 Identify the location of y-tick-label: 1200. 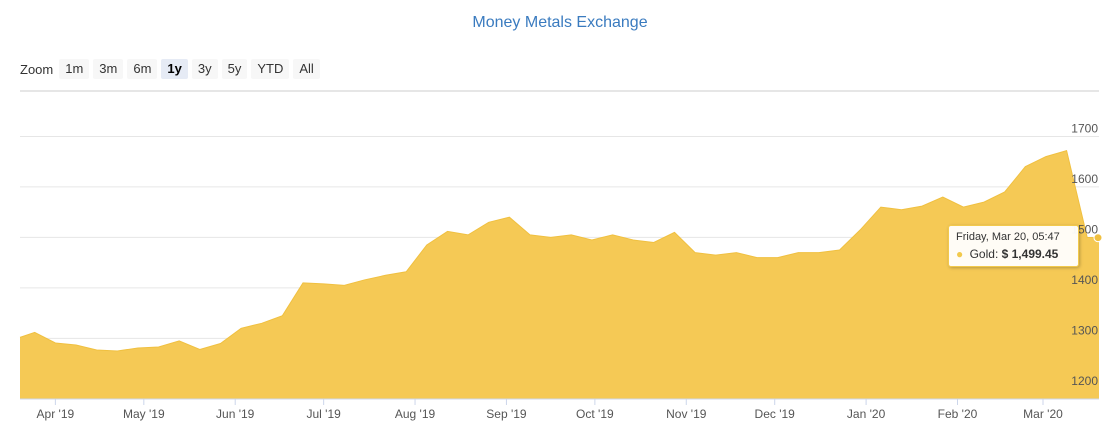
(1084, 381).